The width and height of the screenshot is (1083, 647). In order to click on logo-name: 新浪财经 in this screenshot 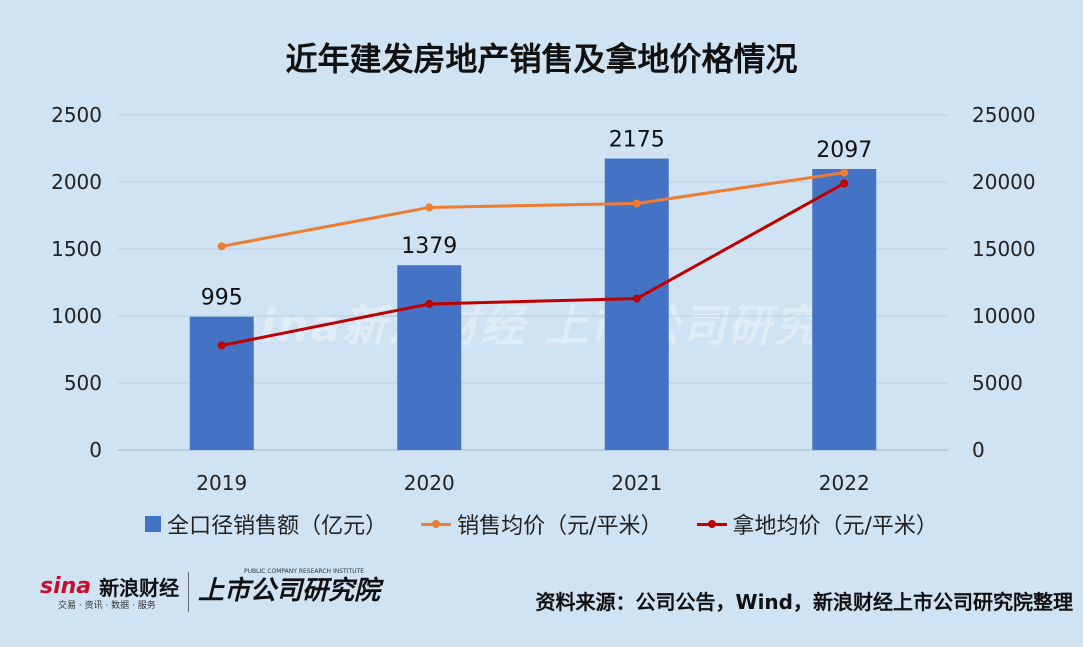, I will do `click(139, 588)`.